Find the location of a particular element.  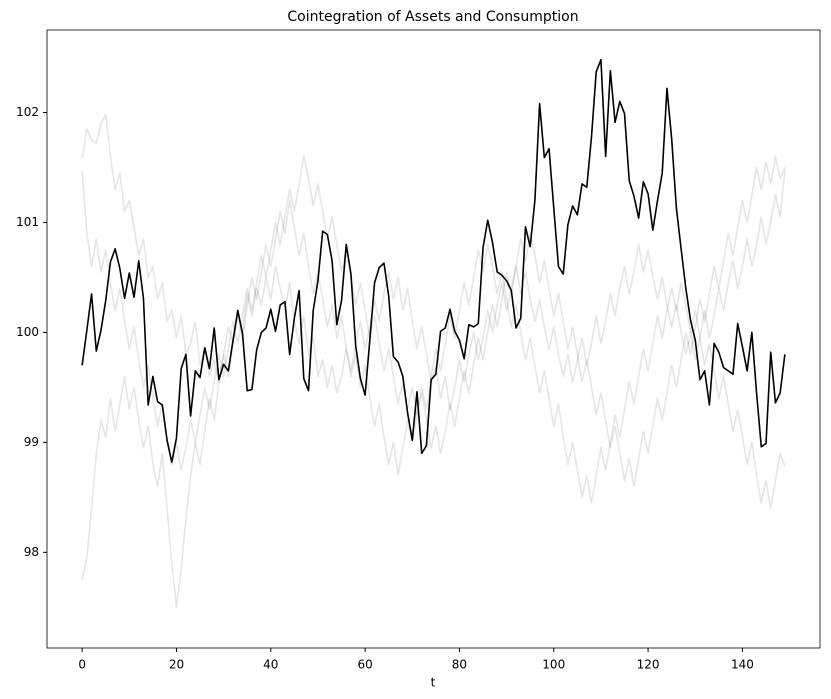

x-tick-label: 100 is located at coordinates (553, 665).